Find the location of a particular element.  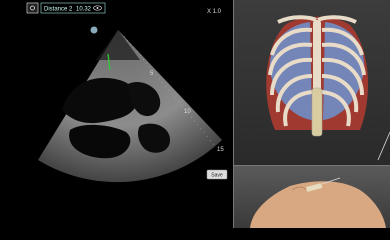

depth-label: 5 is located at coordinates (152, 74).